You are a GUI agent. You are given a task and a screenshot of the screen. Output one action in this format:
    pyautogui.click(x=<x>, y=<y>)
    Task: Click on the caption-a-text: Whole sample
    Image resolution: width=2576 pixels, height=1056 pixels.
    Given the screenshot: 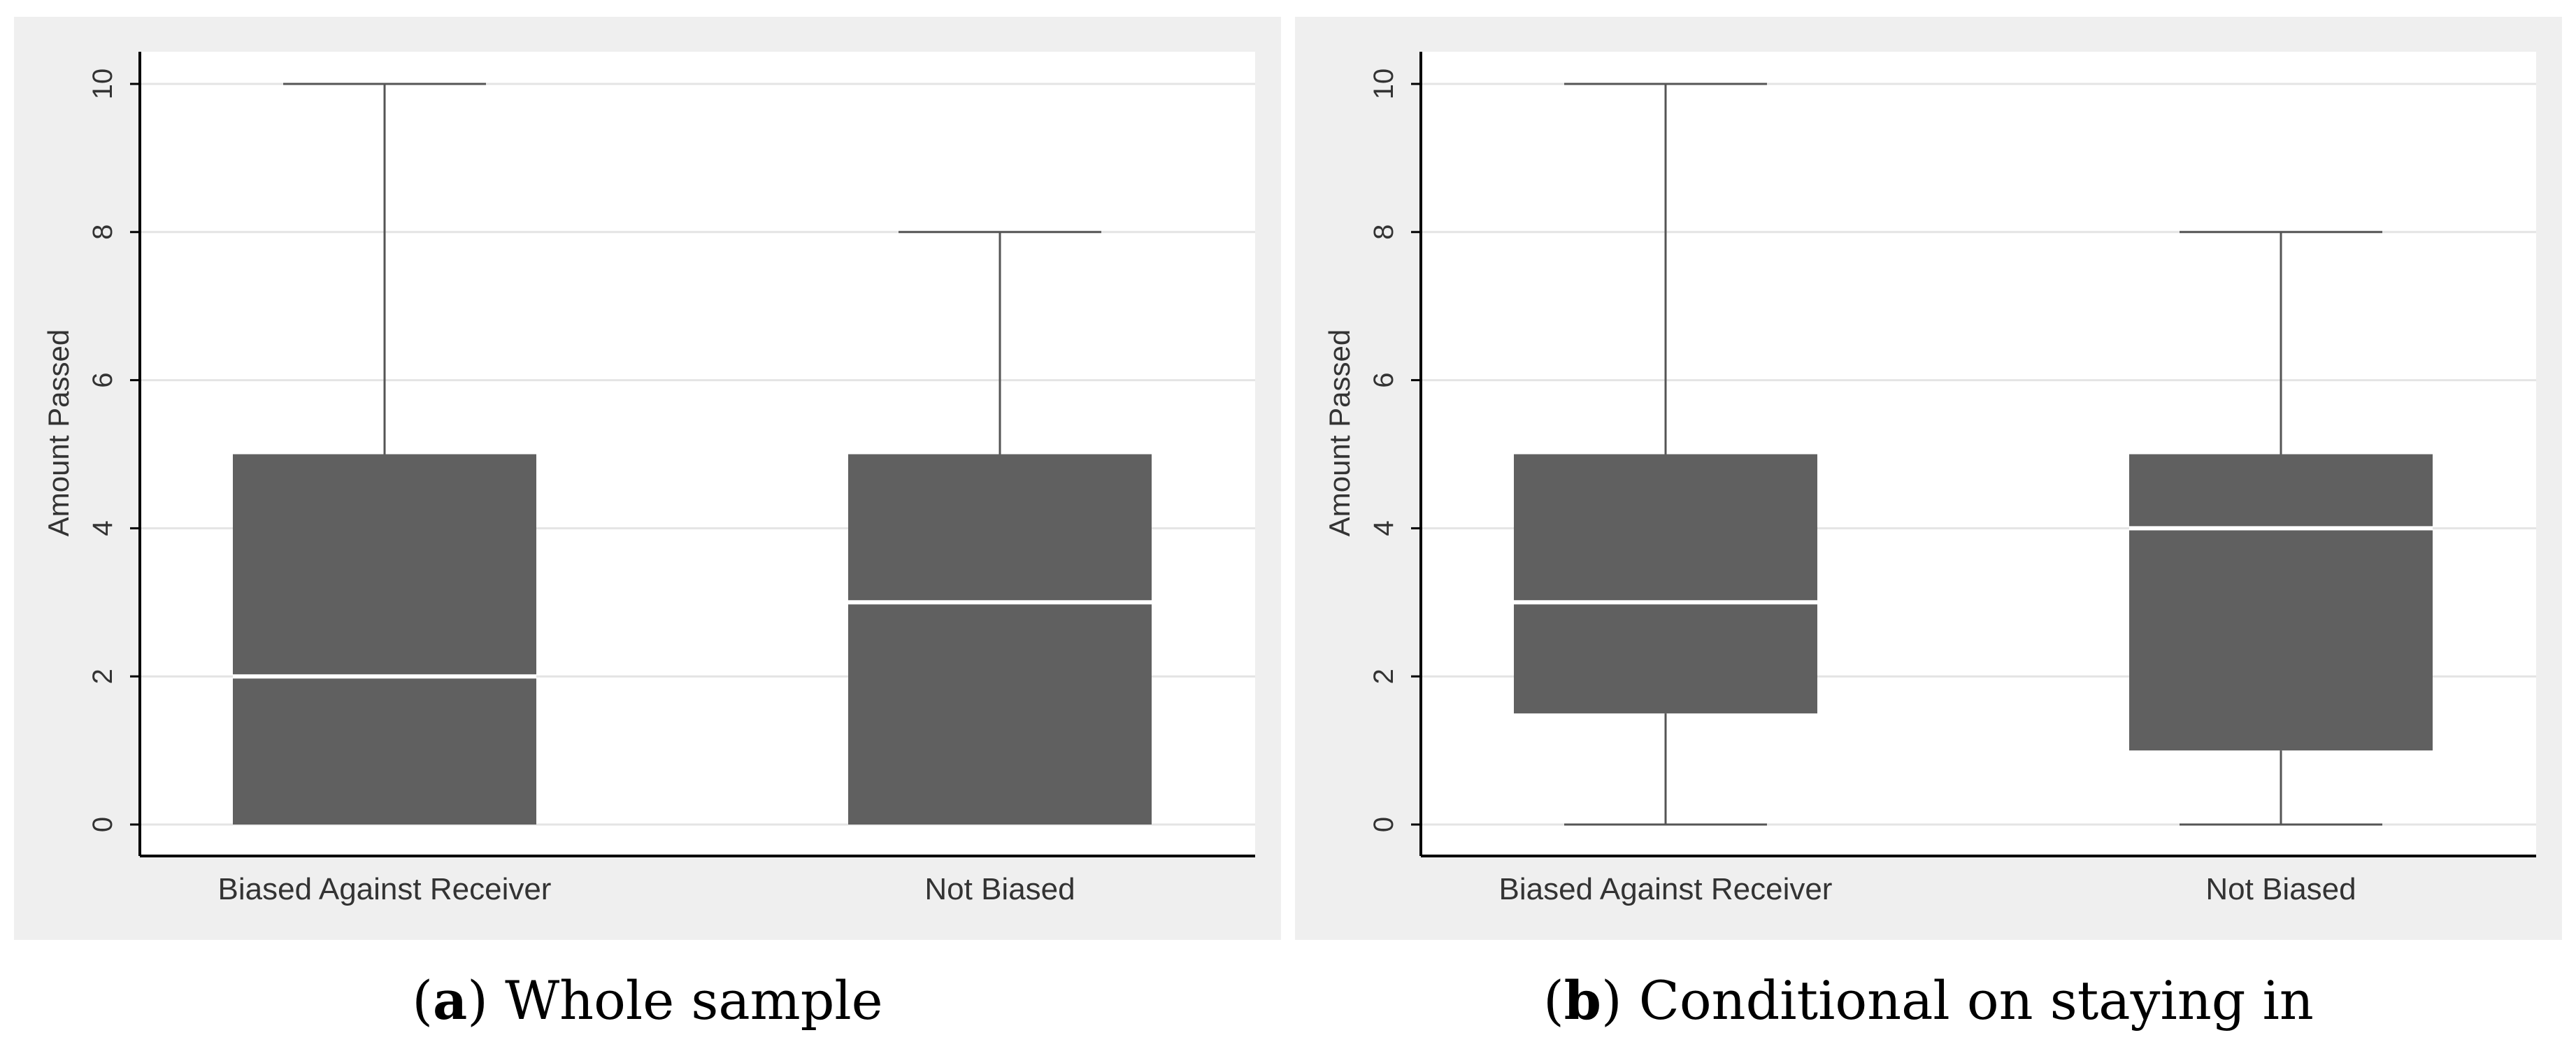 What is the action you would take?
    pyautogui.click(x=694, y=1000)
    